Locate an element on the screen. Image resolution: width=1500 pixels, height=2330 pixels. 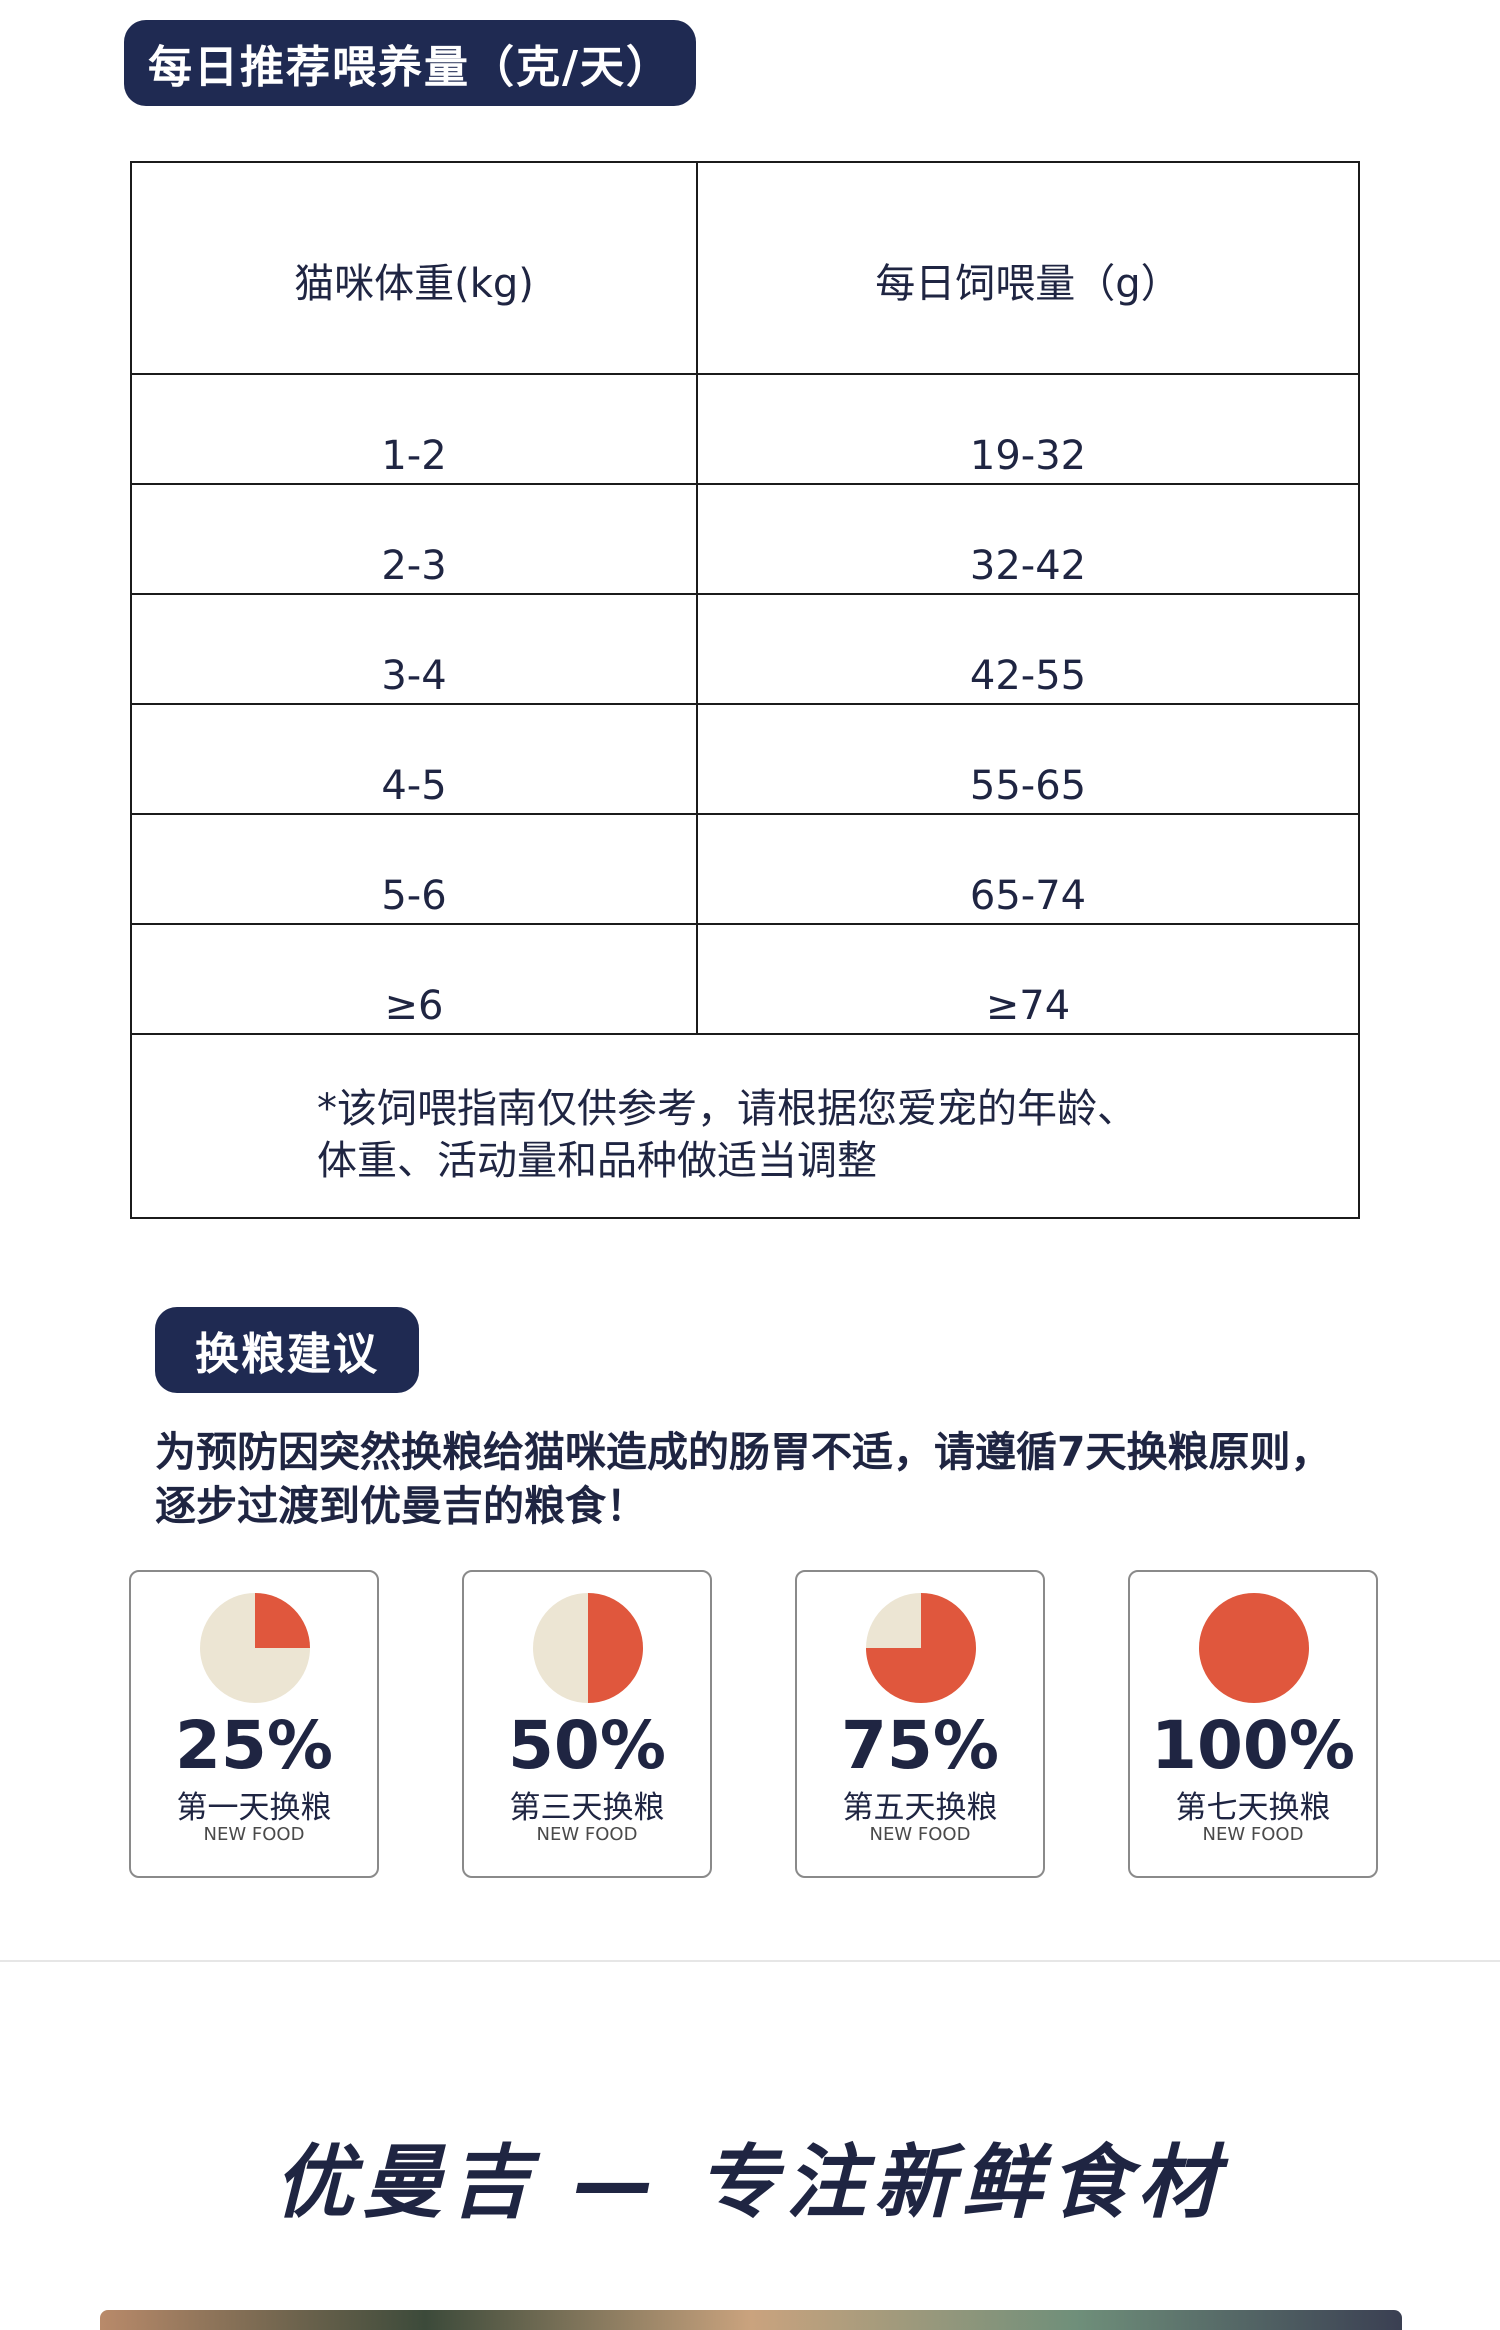
table-row: 1-2 19-32 is located at coordinates (745, 429).